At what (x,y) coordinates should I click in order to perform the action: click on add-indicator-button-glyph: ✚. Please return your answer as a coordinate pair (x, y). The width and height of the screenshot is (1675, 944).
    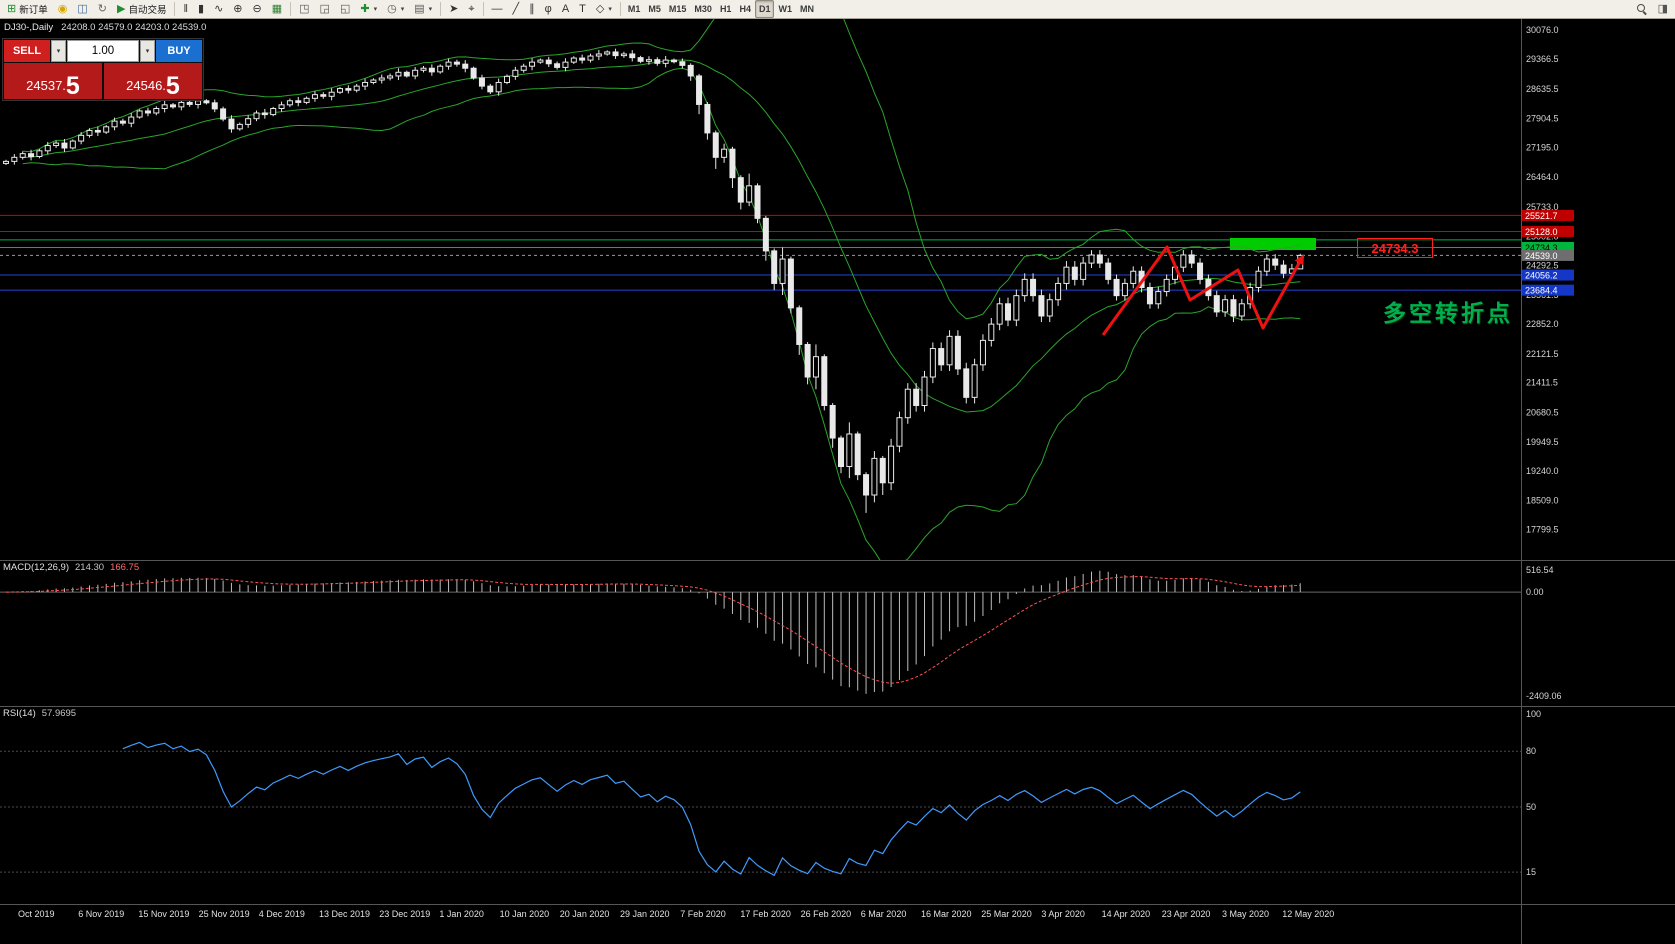
    Looking at the image, I should click on (365, 8).